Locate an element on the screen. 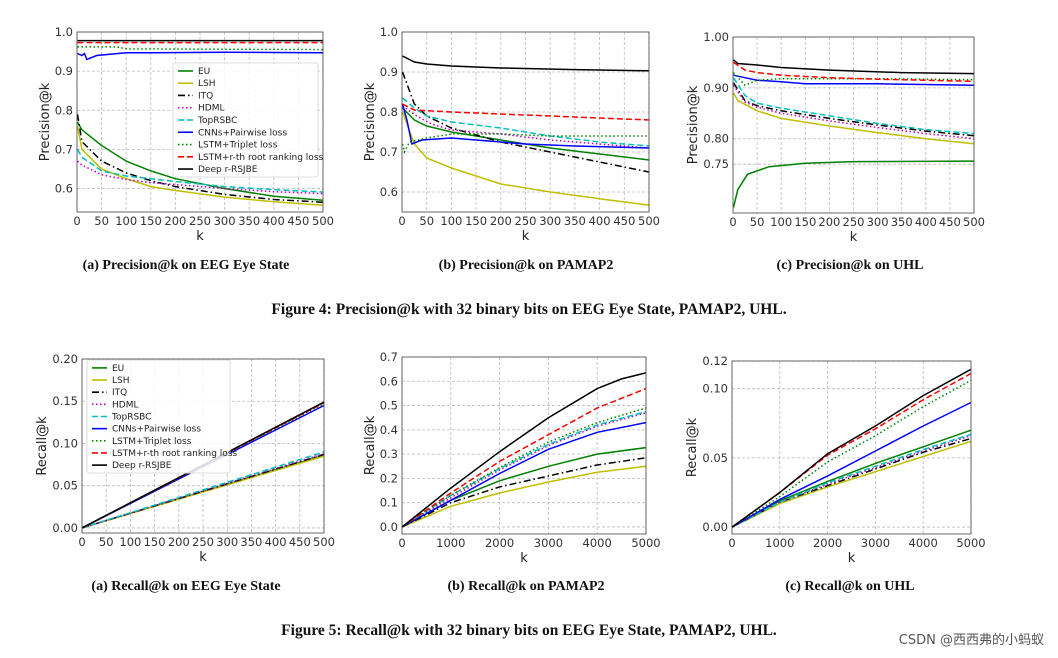 Image resolution: width=1058 pixels, height=658 pixels. legend-entry: LSTM+r-th root ranking loss is located at coordinates (261, 158).